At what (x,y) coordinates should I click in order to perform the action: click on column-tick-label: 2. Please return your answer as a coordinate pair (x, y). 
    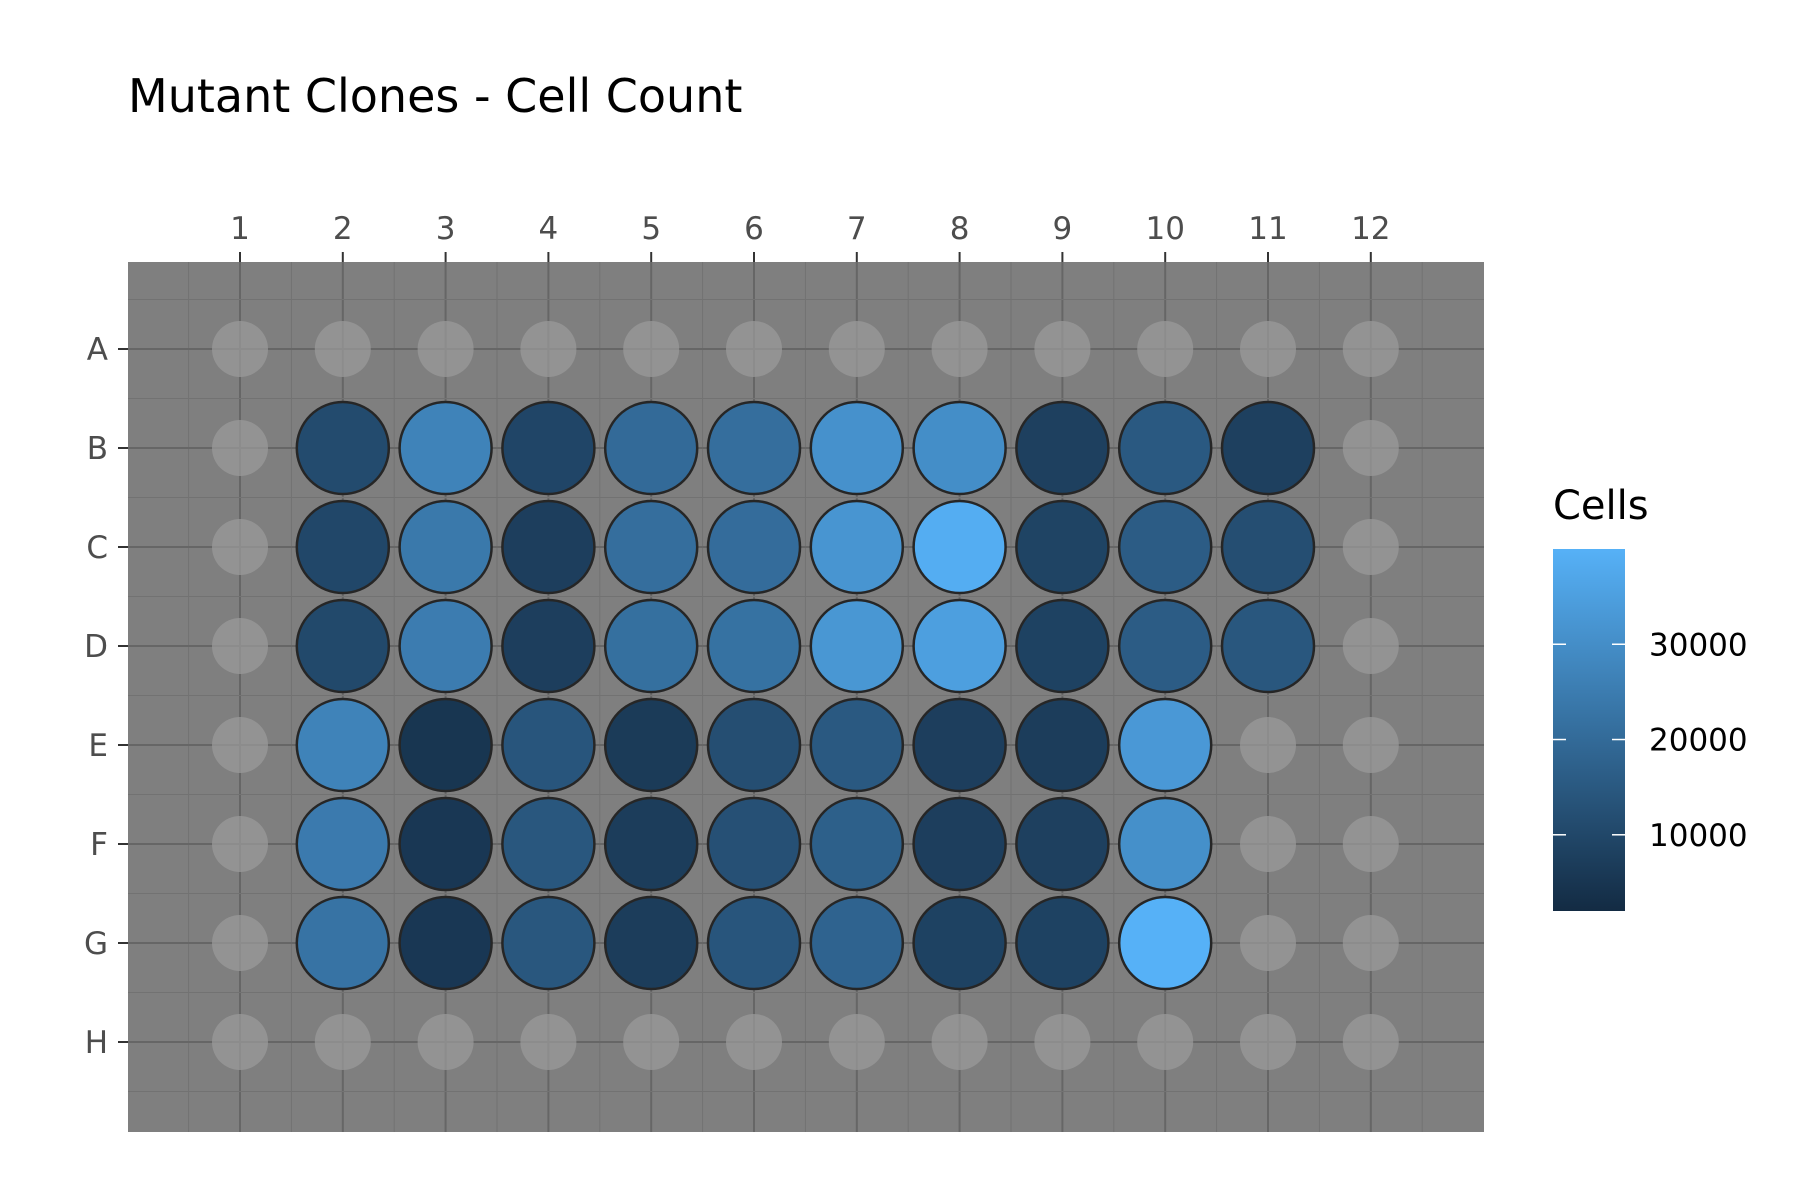
    Looking at the image, I should click on (343, 229).